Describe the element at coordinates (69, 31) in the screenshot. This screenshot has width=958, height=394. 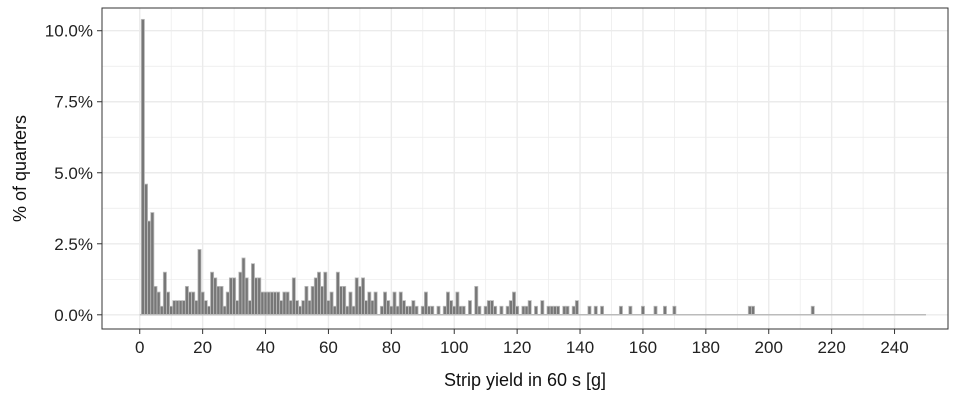
I see `y-tick-label: 10.0%` at that location.